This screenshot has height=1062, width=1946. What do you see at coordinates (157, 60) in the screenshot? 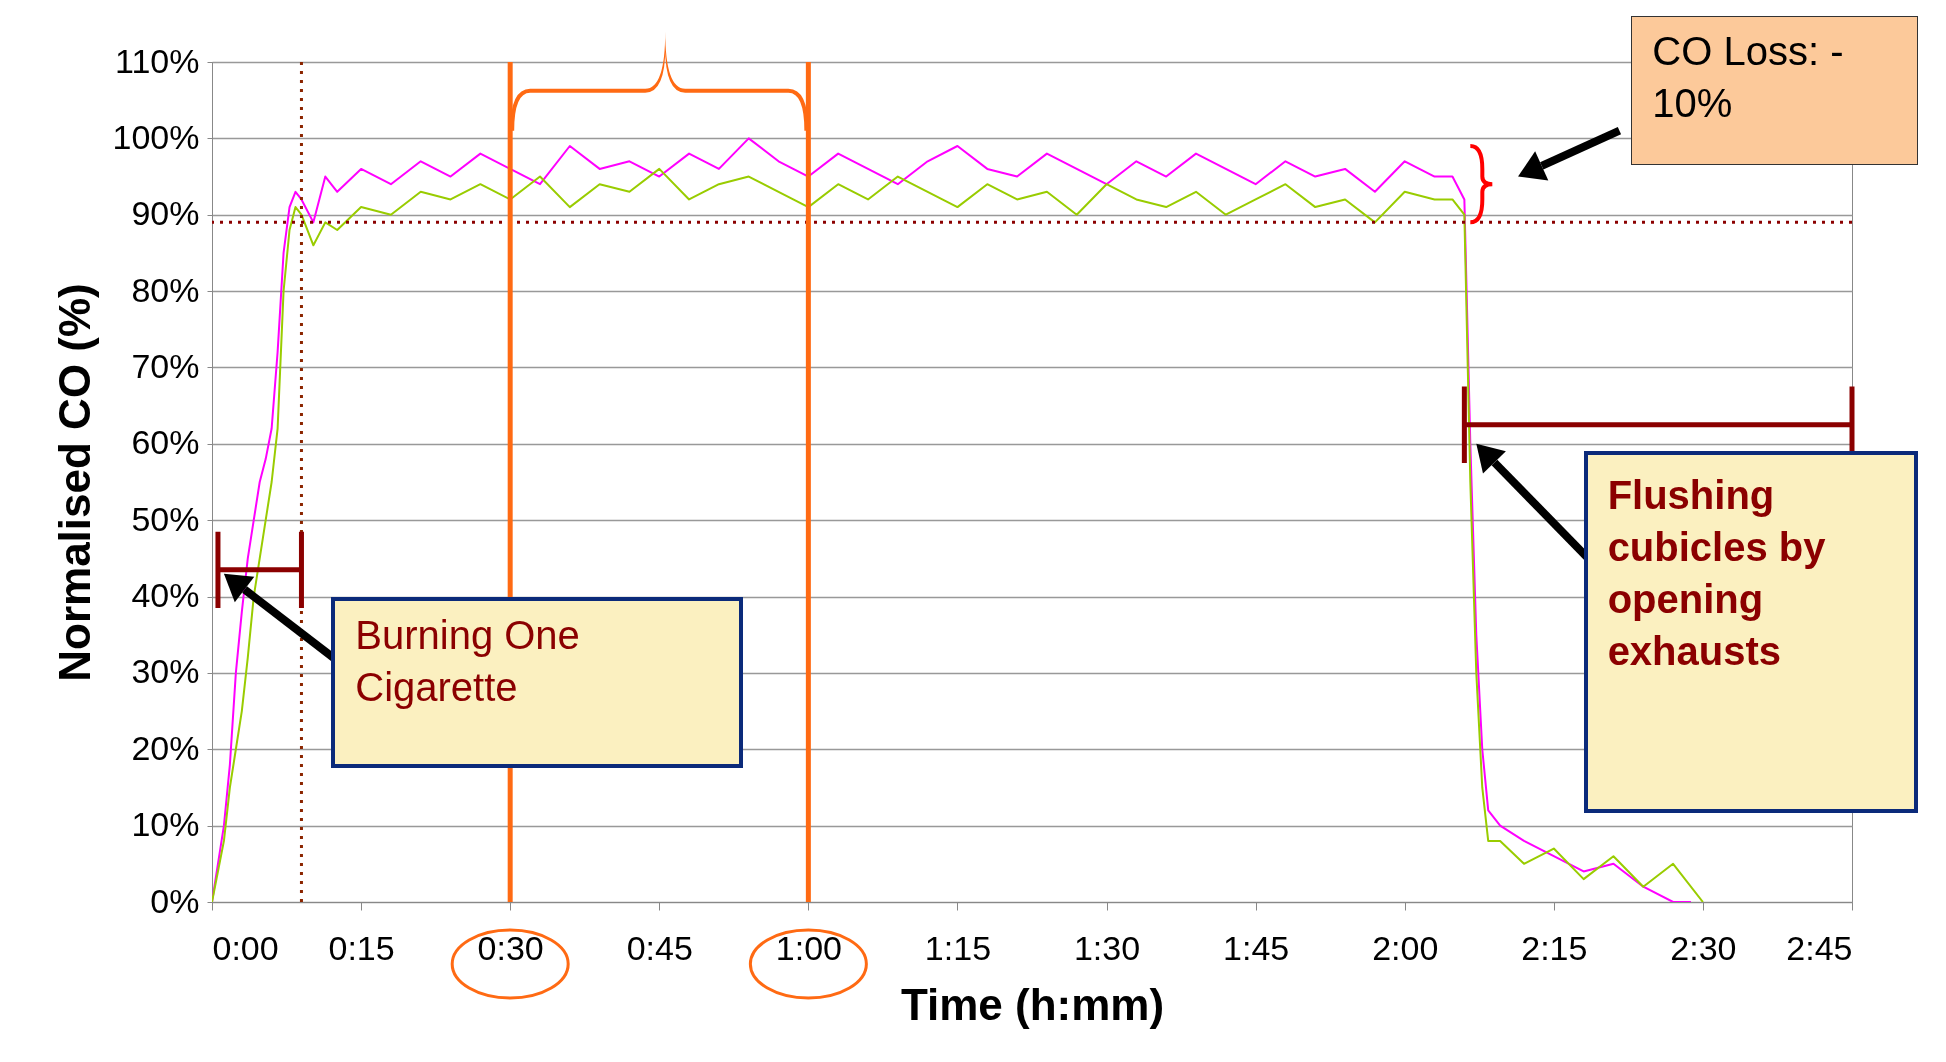
I see `y-tick-label: 110%` at bounding box center [157, 60].